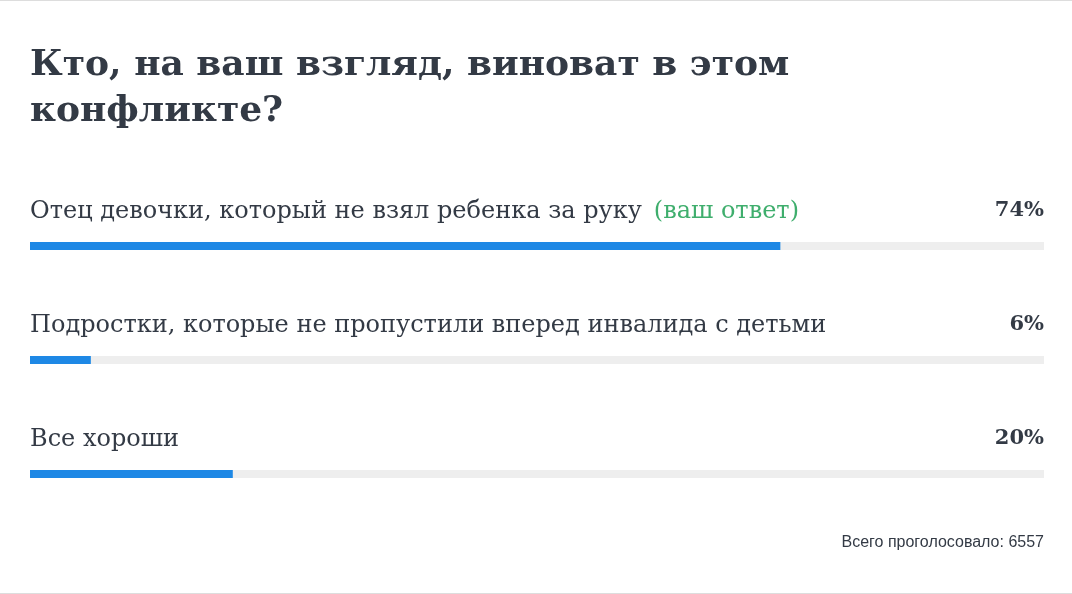  Describe the element at coordinates (105, 438) in the screenshot. I see `y-tick-label: Все хороши` at that location.